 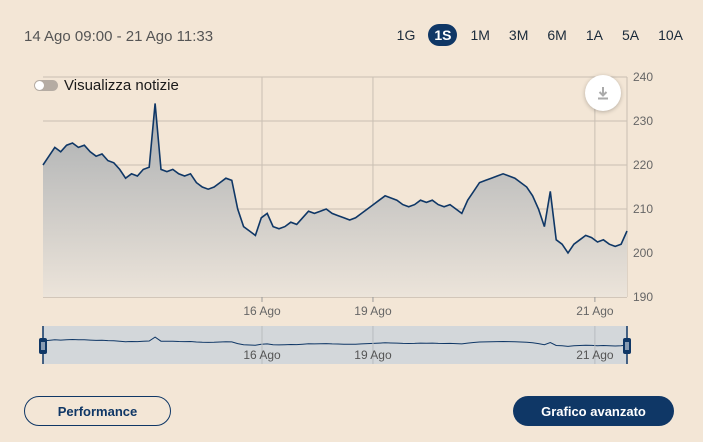 I want to click on x-tick-label: 19 Ago, so click(x=373, y=311).